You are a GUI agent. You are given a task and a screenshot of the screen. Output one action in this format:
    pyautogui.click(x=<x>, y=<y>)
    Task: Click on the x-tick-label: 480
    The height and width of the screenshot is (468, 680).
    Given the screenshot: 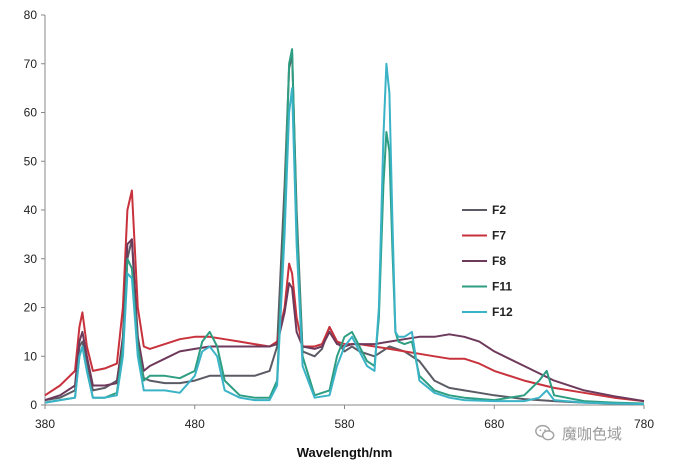 What is the action you would take?
    pyautogui.click(x=195, y=424)
    